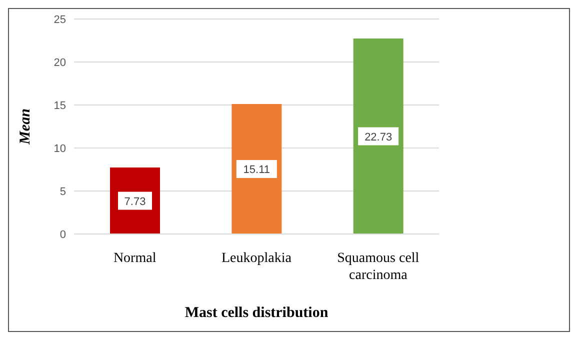 The image size is (578, 338). I want to click on data-label: 7.73, so click(135, 202).